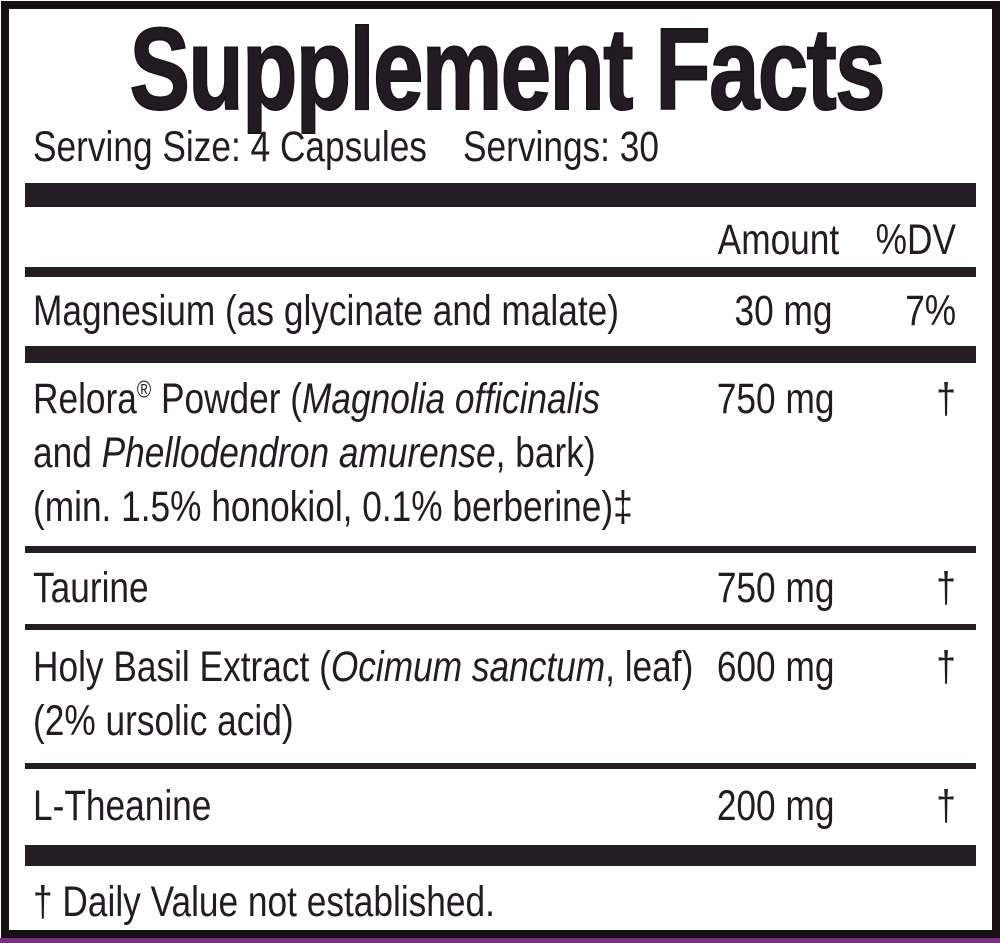 The height and width of the screenshot is (943, 1000). I want to click on serving-info: Serving Size: 4 Capsules Servings: 30, so click(500, 147).